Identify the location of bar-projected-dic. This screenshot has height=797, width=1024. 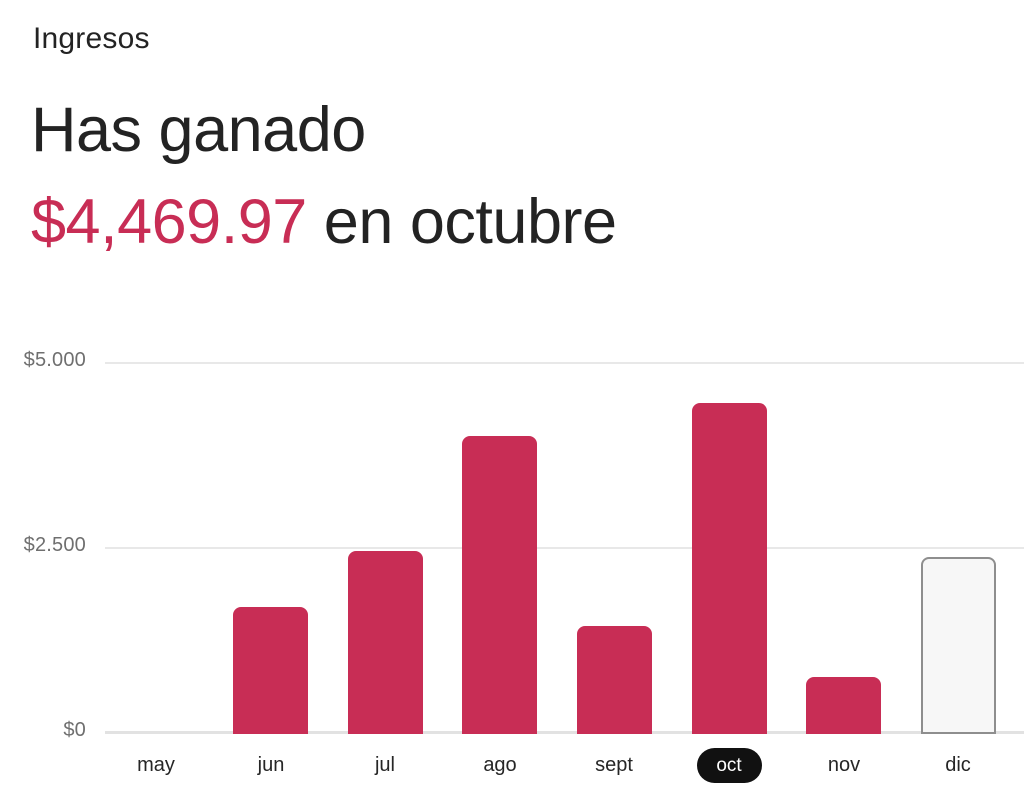
(958, 645).